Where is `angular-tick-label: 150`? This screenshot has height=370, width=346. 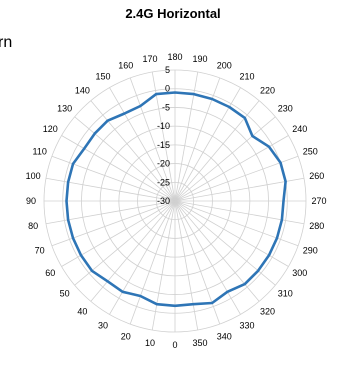
angular-tick-label: 150 is located at coordinates (102, 76).